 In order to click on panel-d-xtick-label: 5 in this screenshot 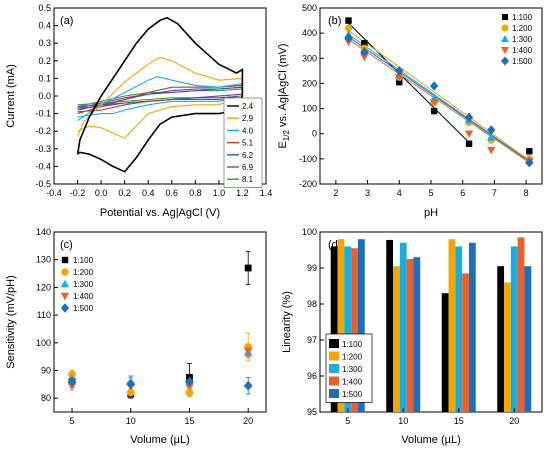, I will do `click(347, 421)`.